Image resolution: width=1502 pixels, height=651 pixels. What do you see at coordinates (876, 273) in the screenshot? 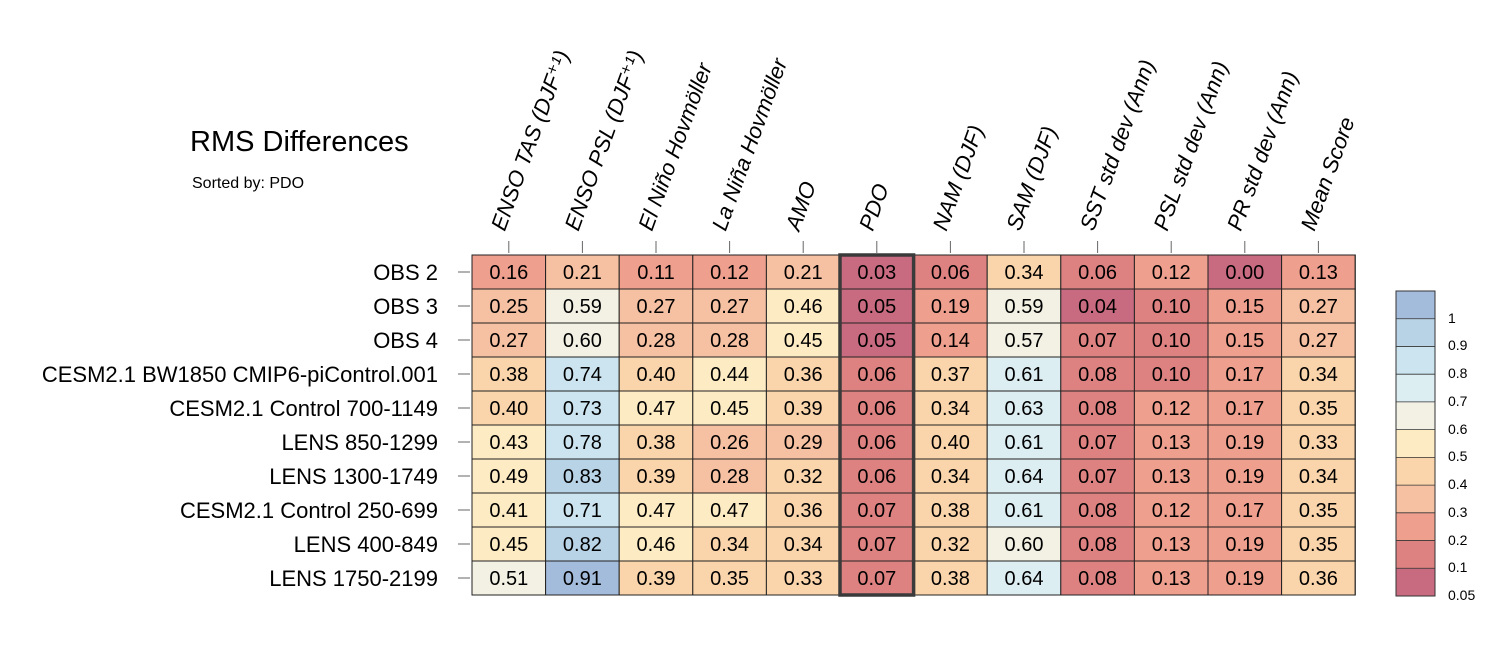
I see `cell-value: 0.03` at bounding box center [876, 273].